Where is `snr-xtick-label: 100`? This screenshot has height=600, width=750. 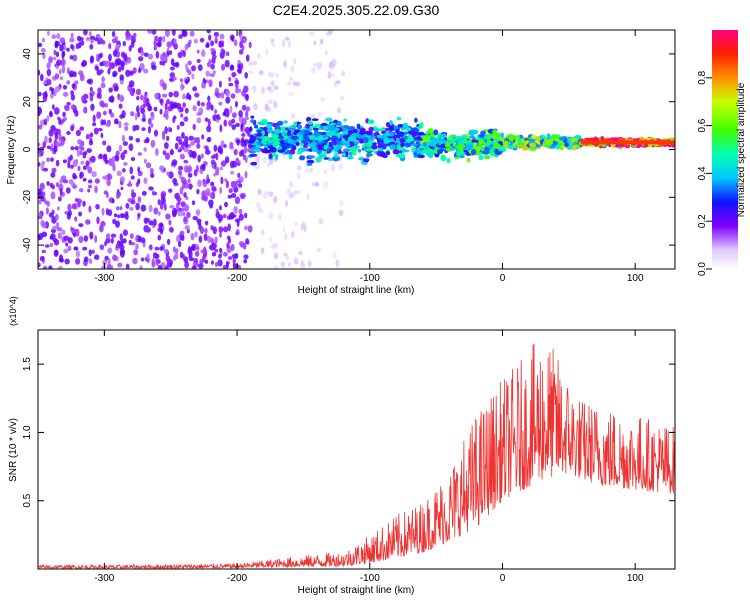 snr-xtick-label: 100 is located at coordinates (635, 578).